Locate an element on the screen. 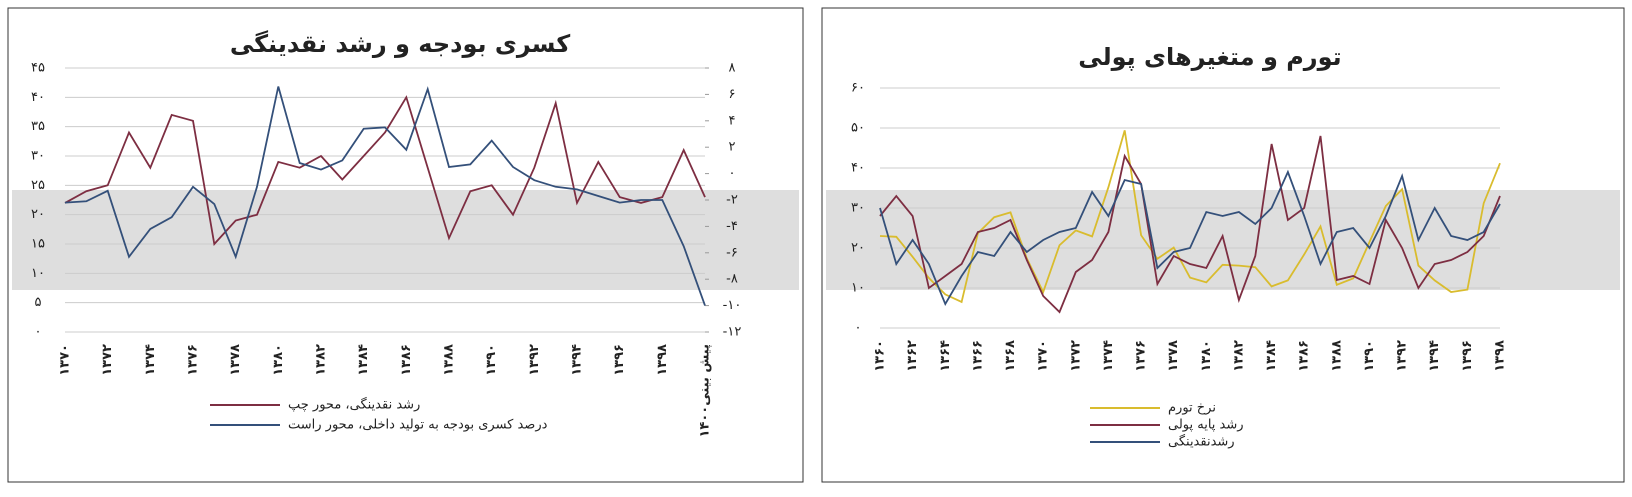 The height and width of the screenshot is (497, 1632). legend-label: رشدنقدینگی is located at coordinates (1201, 442).